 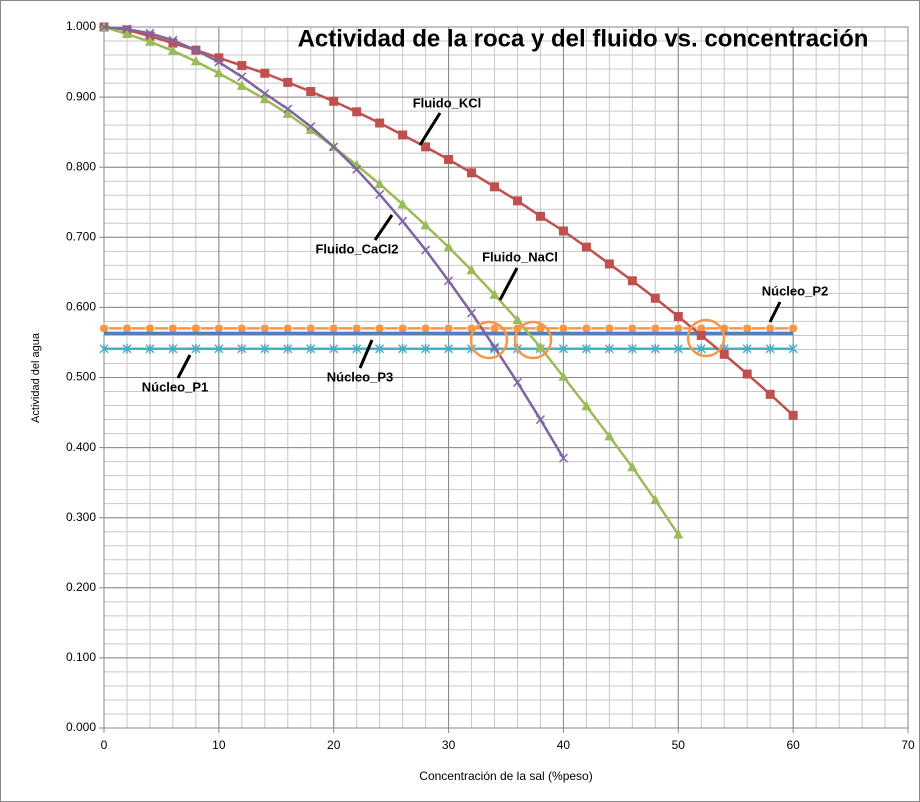 What do you see at coordinates (104, 745) in the screenshot?
I see `x-tick-label: 0` at bounding box center [104, 745].